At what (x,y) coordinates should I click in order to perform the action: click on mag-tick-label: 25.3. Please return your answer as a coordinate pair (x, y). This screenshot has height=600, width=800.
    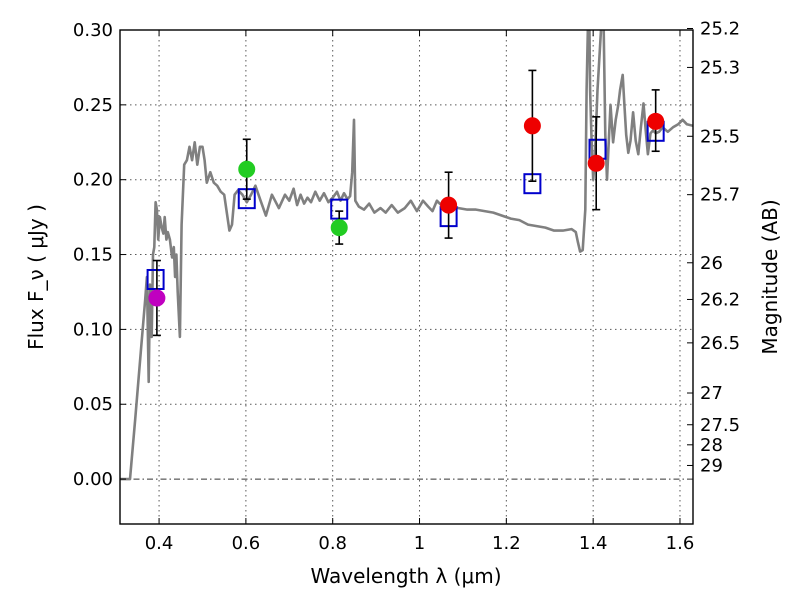
    Looking at the image, I should click on (720, 67).